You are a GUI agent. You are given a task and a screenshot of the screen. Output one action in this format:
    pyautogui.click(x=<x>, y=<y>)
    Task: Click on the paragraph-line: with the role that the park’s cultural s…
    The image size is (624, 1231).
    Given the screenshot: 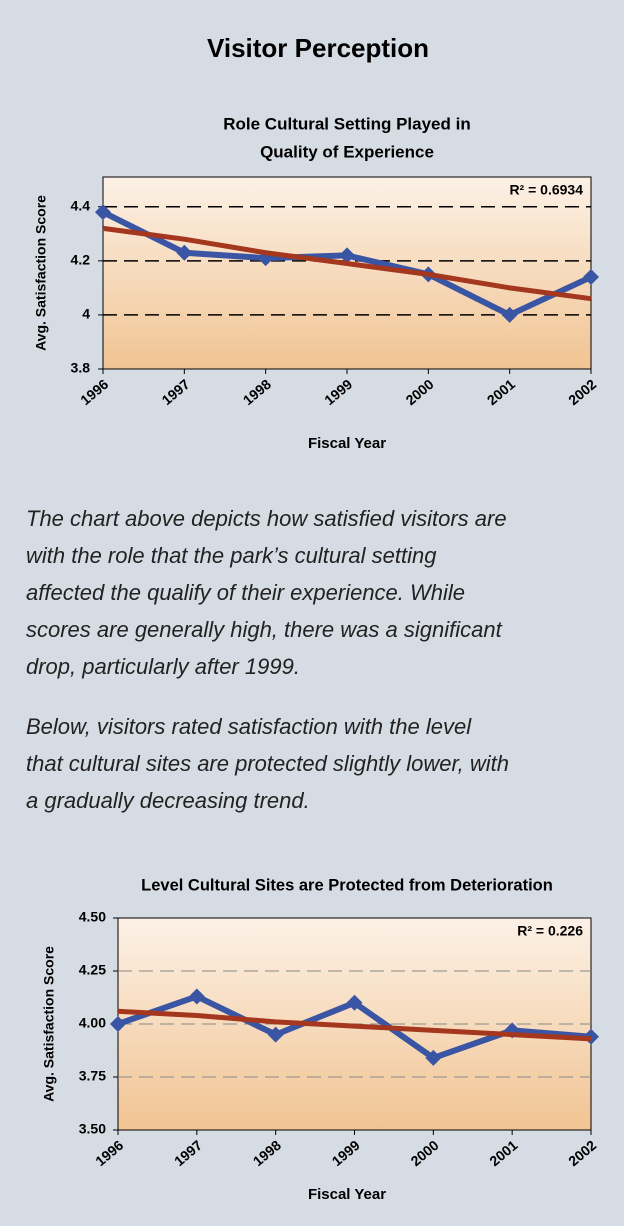 What is the action you would take?
    pyautogui.click(x=231, y=555)
    